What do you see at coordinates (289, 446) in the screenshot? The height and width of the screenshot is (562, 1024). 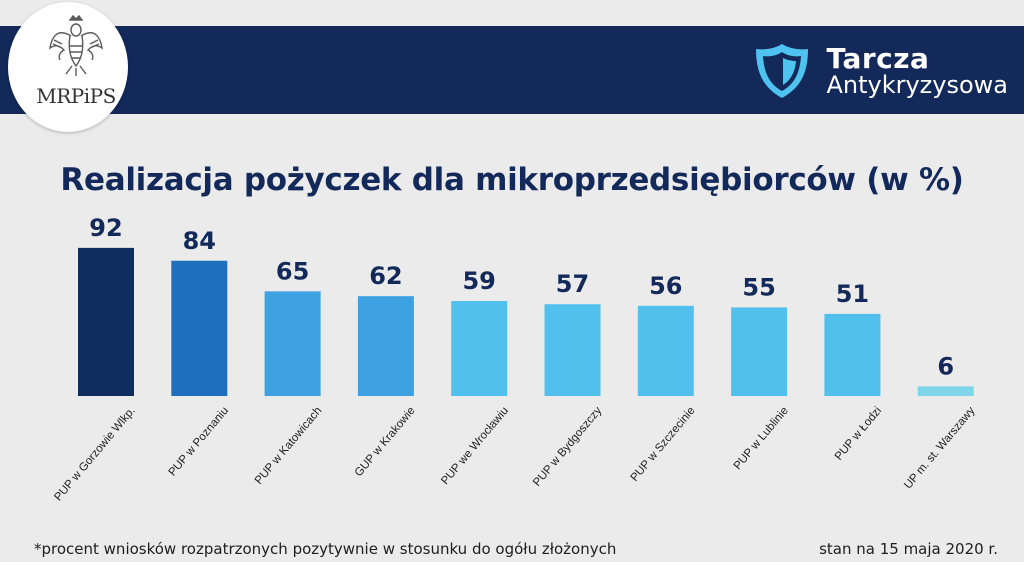 I see `category-label-3: PUP w Katowicach` at bounding box center [289, 446].